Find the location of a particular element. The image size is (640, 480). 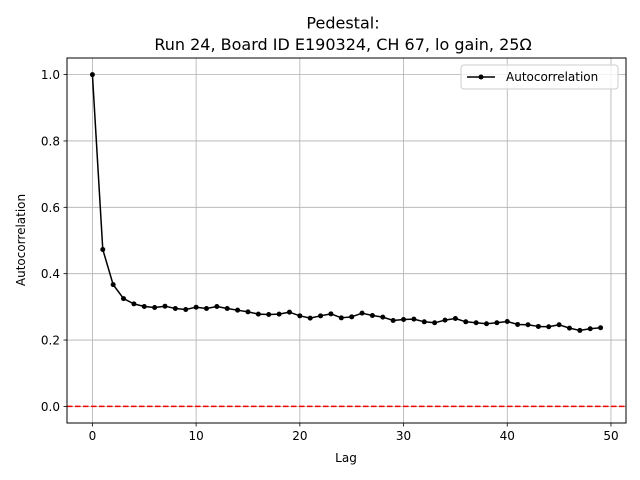

legend: Autocorrelation is located at coordinates (539, 77).